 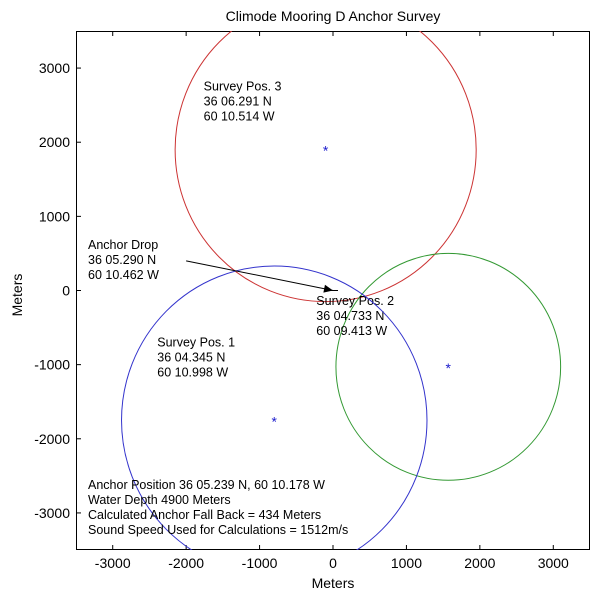 What do you see at coordinates (186, 563) in the screenshot?
I see `x-tick-label: -2000` at bounding box center [186, 563].